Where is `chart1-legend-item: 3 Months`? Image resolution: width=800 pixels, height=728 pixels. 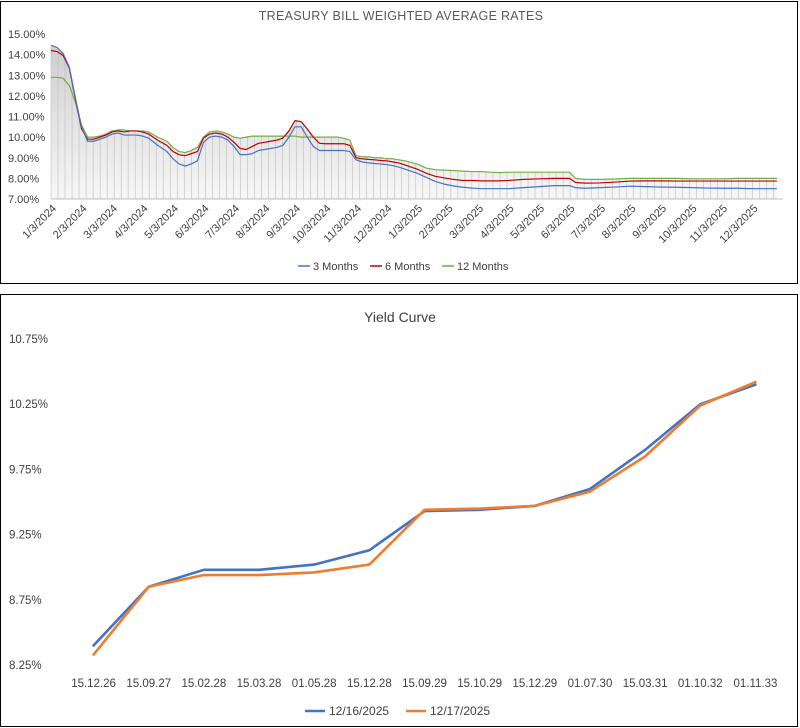
chart1-legend-item: 3 Months is located at coordinates (328, 267).